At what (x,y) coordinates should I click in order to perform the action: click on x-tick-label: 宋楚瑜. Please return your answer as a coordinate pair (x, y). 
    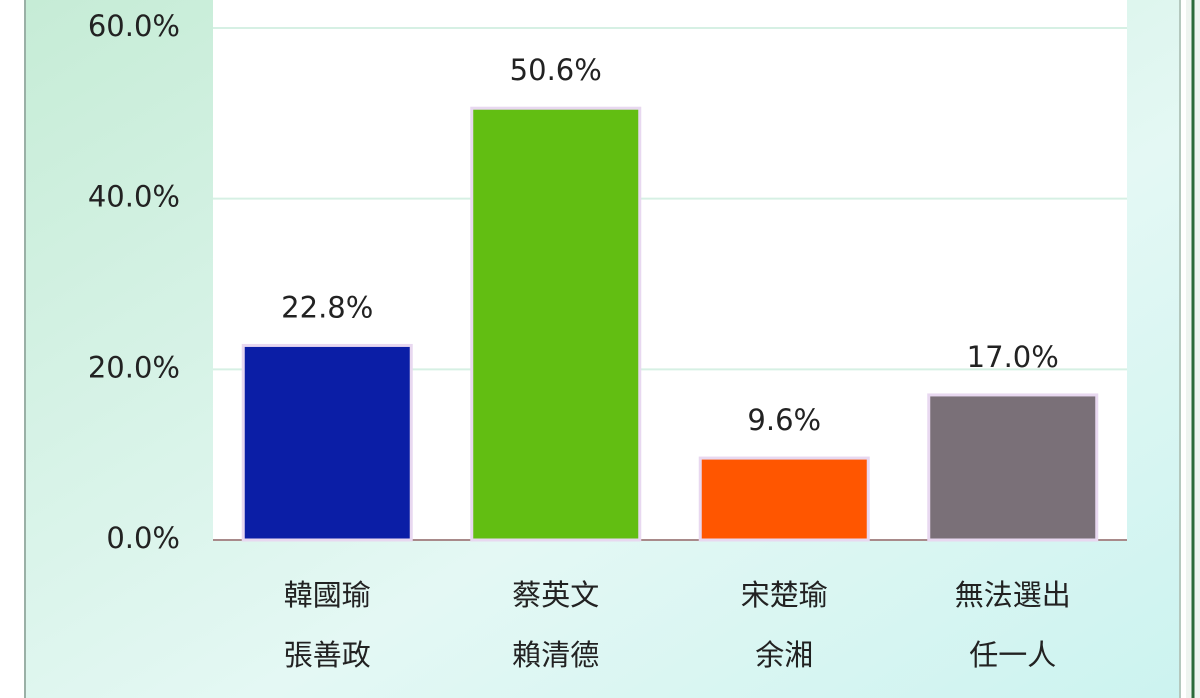
    Looking at the image, I should click on (784, 595).